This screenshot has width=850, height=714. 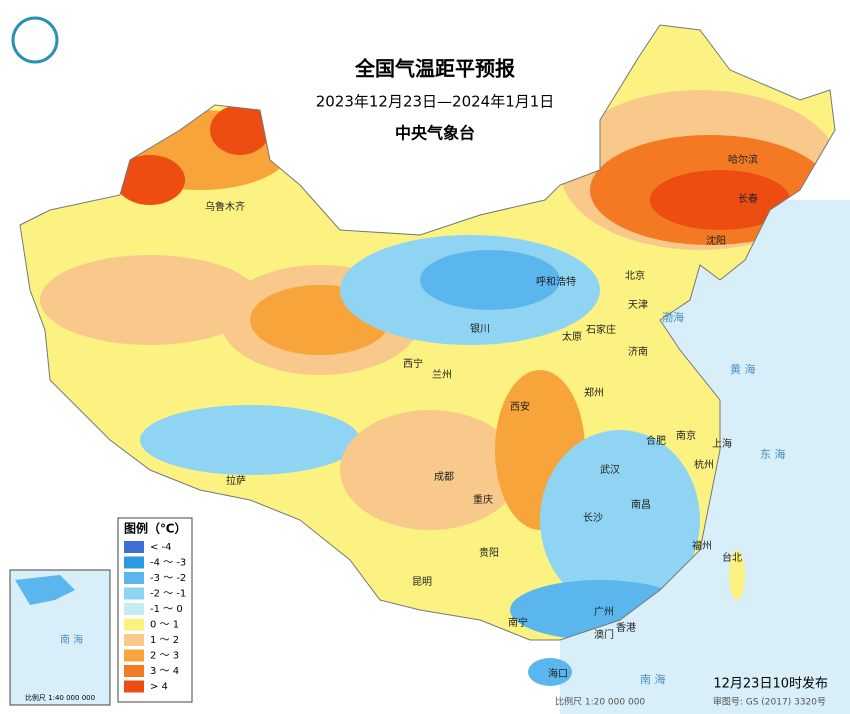 What do you see at coordinates (168, 578) in the screenshot?
I see `legend-label: -3 ～ -2` at bounding box center [168, 578].